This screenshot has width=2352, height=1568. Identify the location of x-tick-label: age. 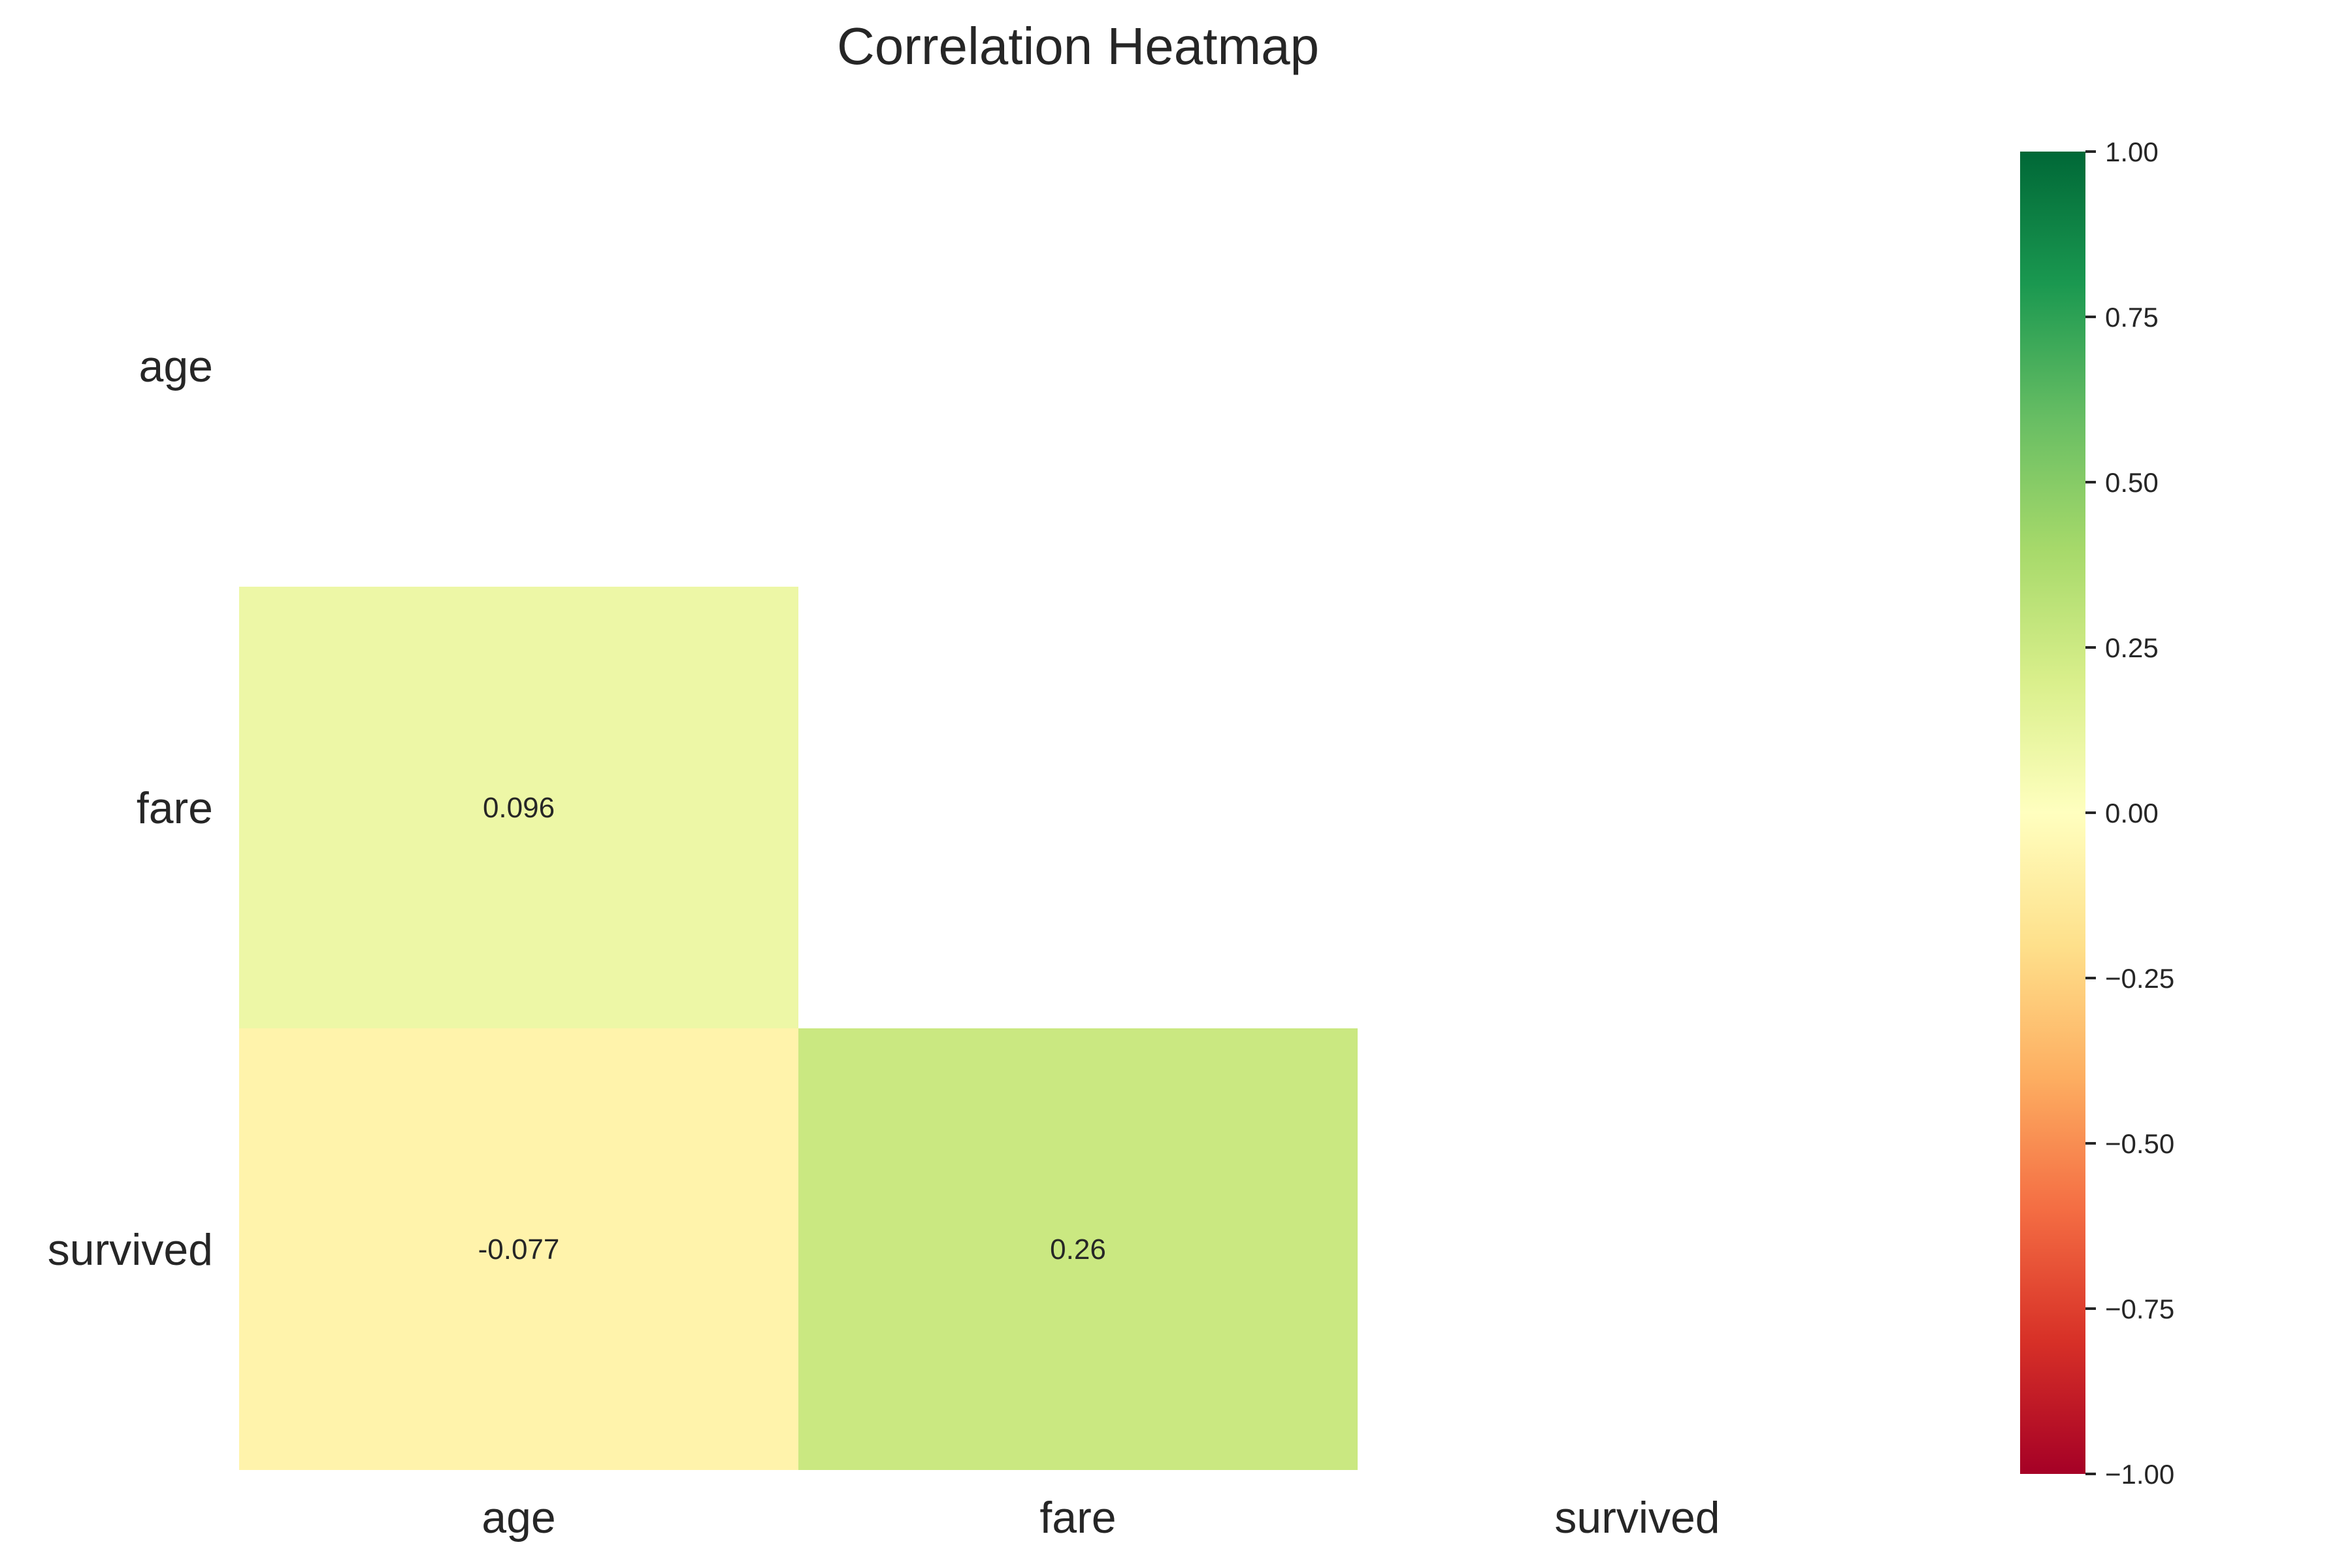
(518, 1518).